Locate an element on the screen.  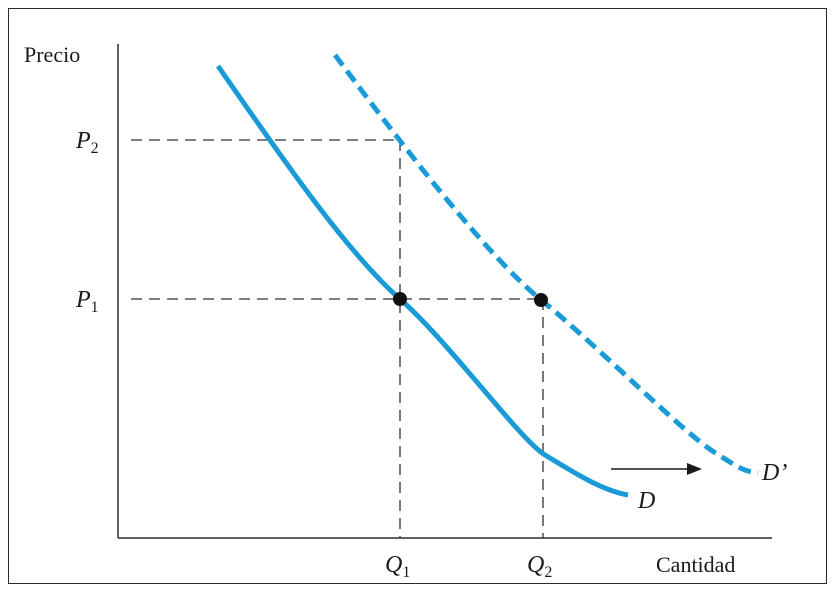
tick-q1-sub: 1 is located at coordinates (406, 572).